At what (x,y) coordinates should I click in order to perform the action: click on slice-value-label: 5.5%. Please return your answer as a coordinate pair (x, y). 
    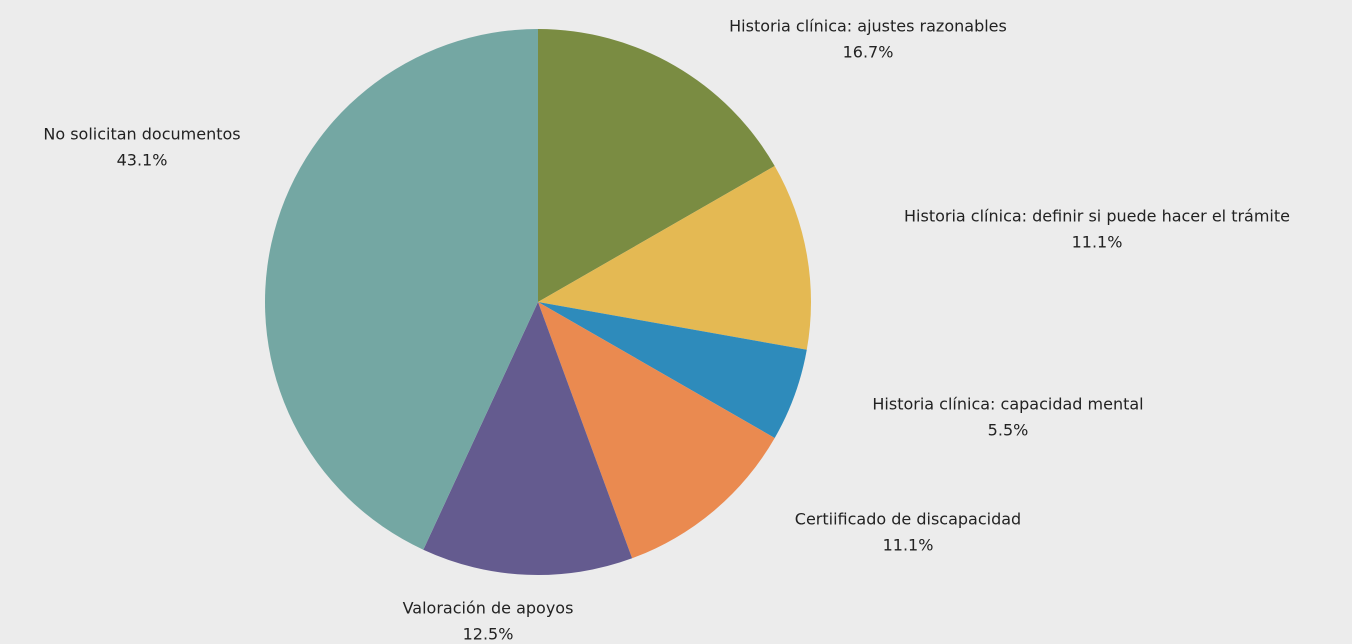
    Looking at the image, I should click on (1008, 430).